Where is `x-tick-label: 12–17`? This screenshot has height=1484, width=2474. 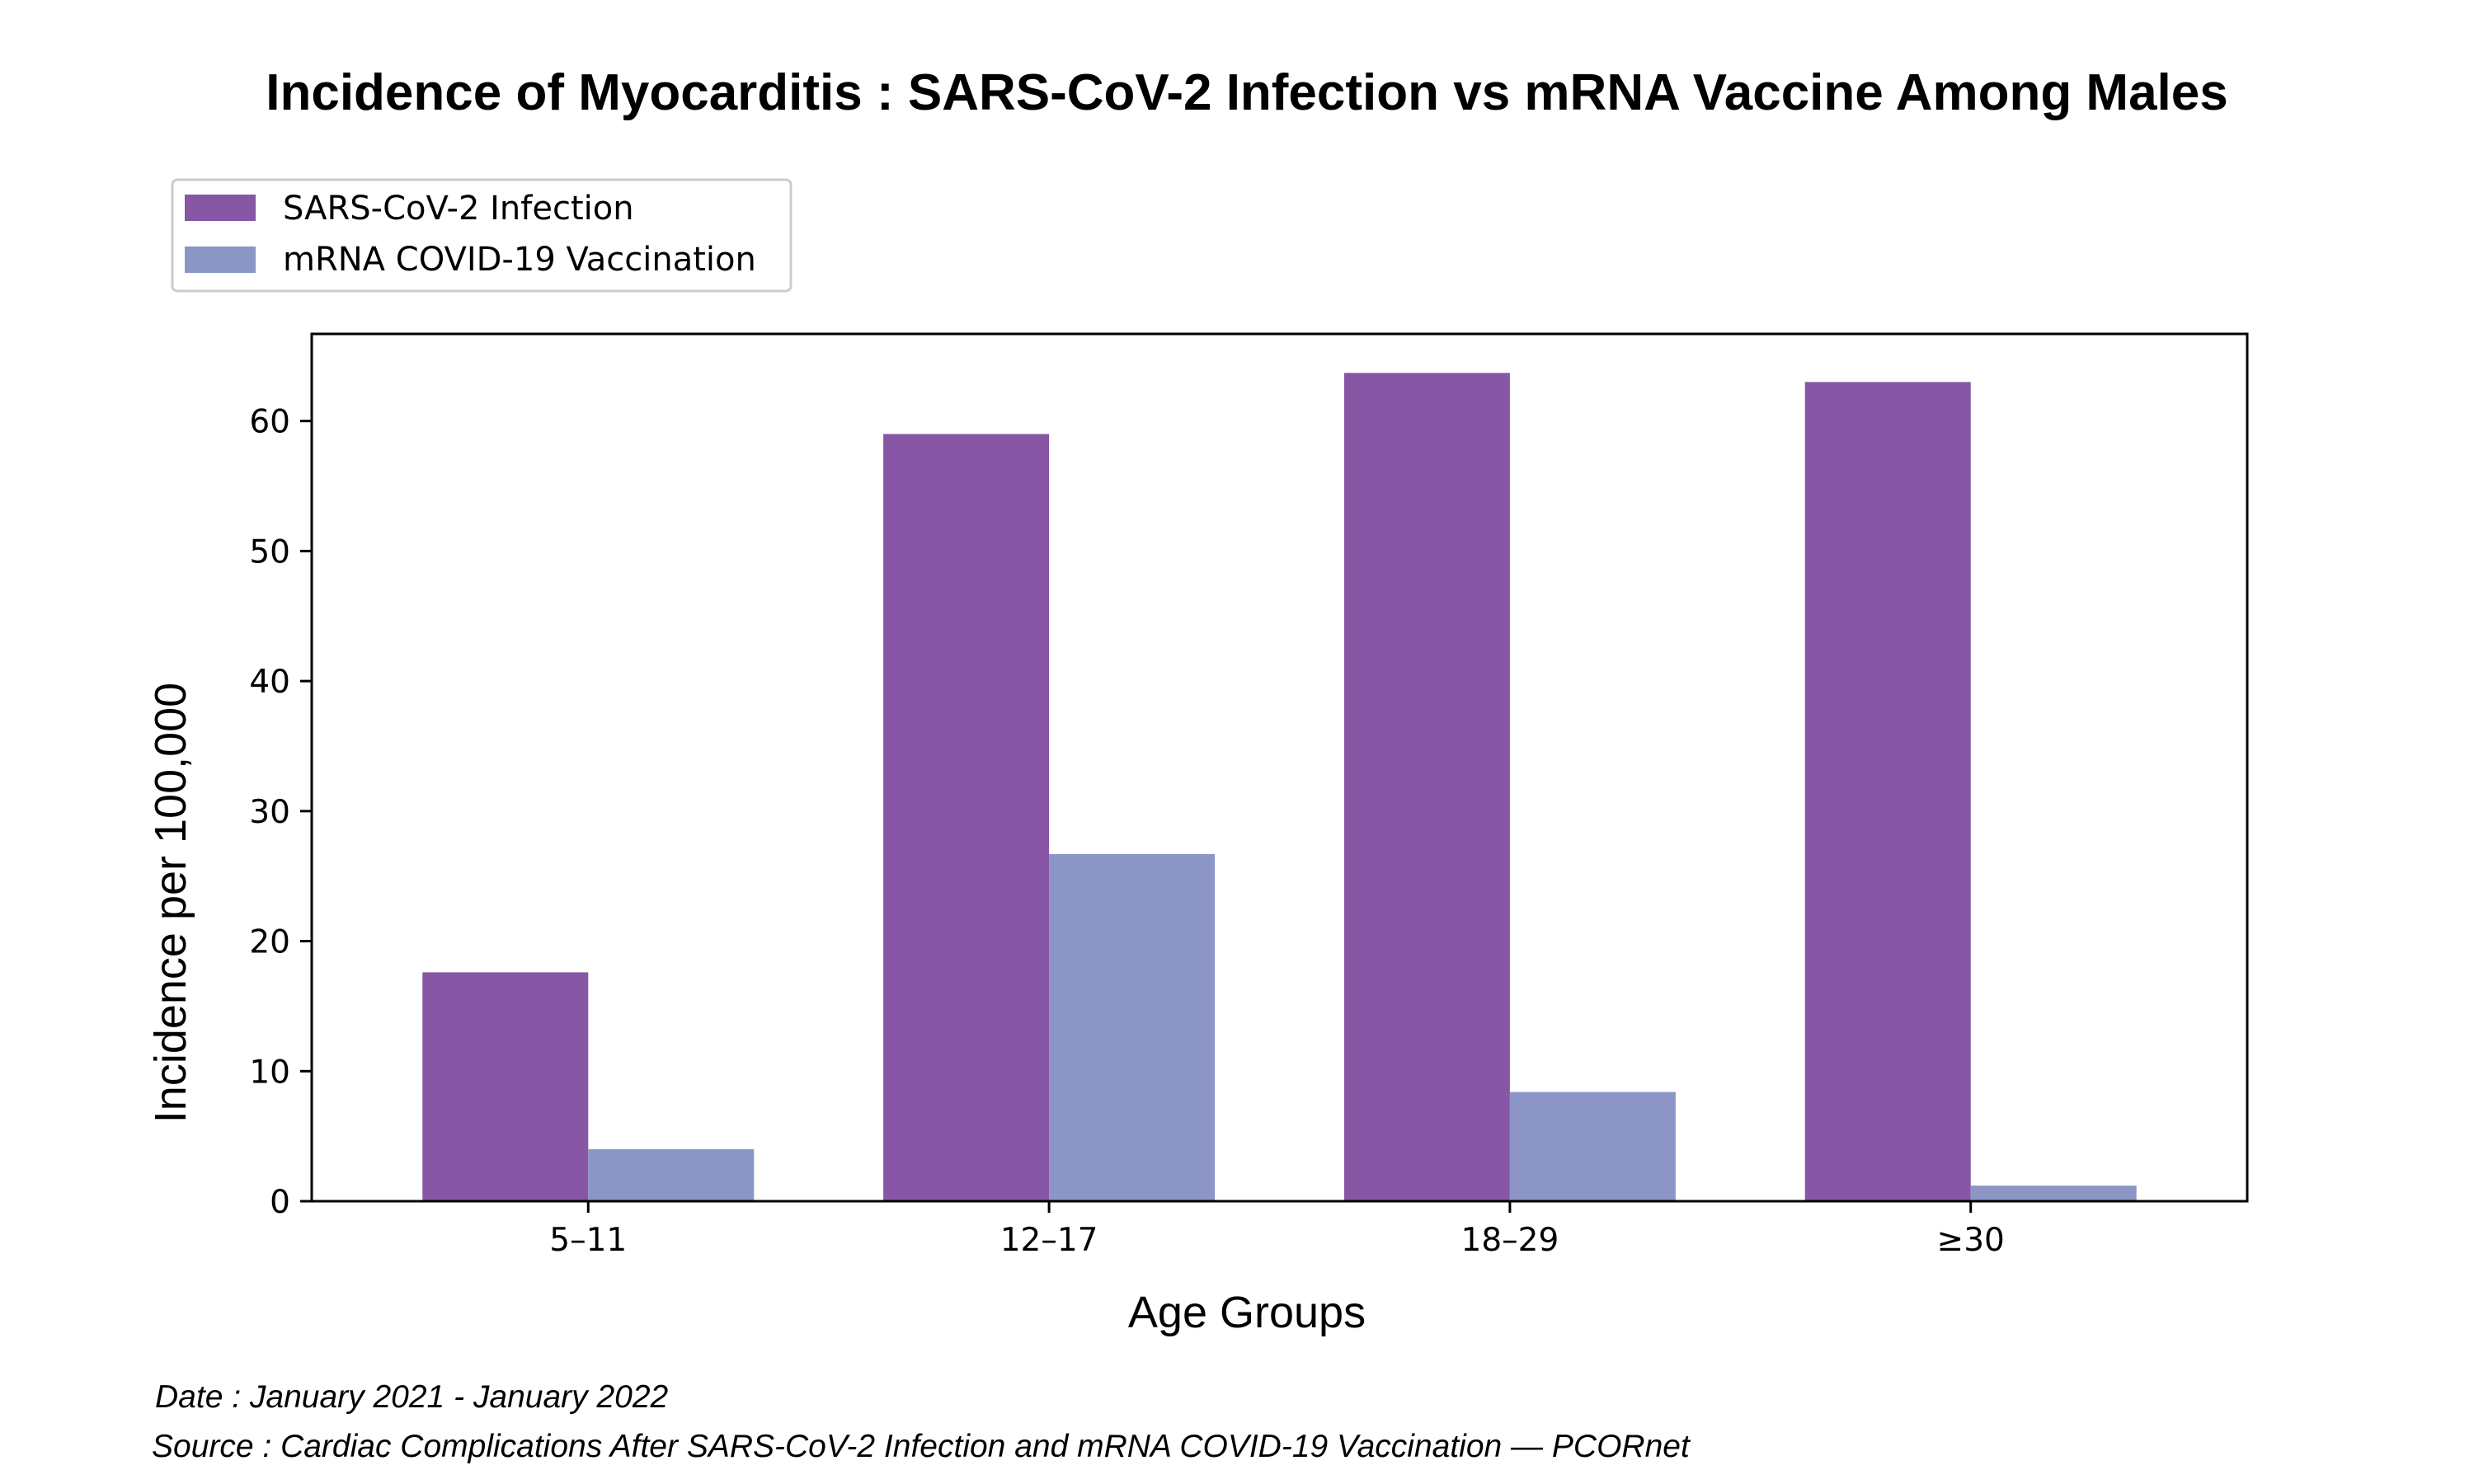
x-tick-label: 12–17 is located at coordinates (1049, 1240).